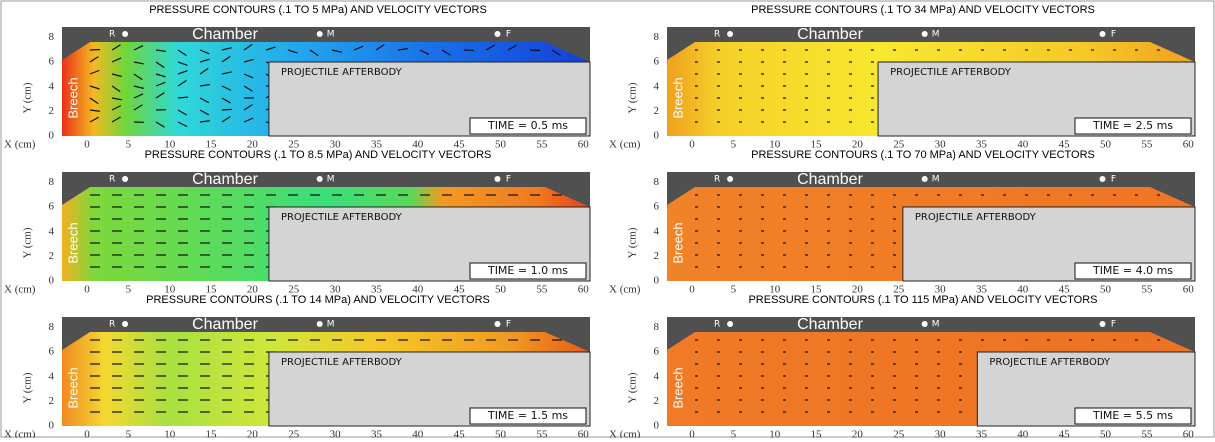 This screenshot has height=442, width=1215. Describe the element at coordinates (253, 433) in the screenshot. I see `x-tick-label: 20` at that location.